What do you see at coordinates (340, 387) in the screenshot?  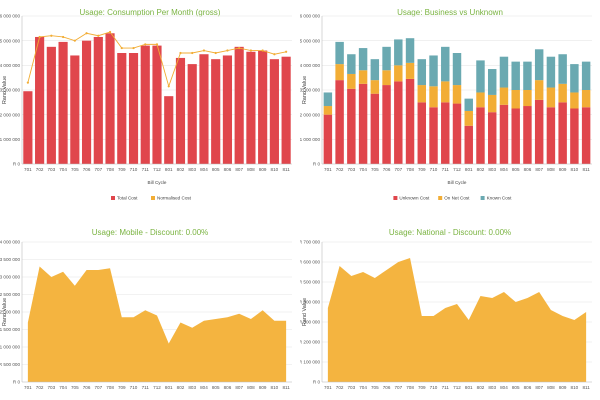 I see `x-tick-label: 702` at bounding box center [340, 387].